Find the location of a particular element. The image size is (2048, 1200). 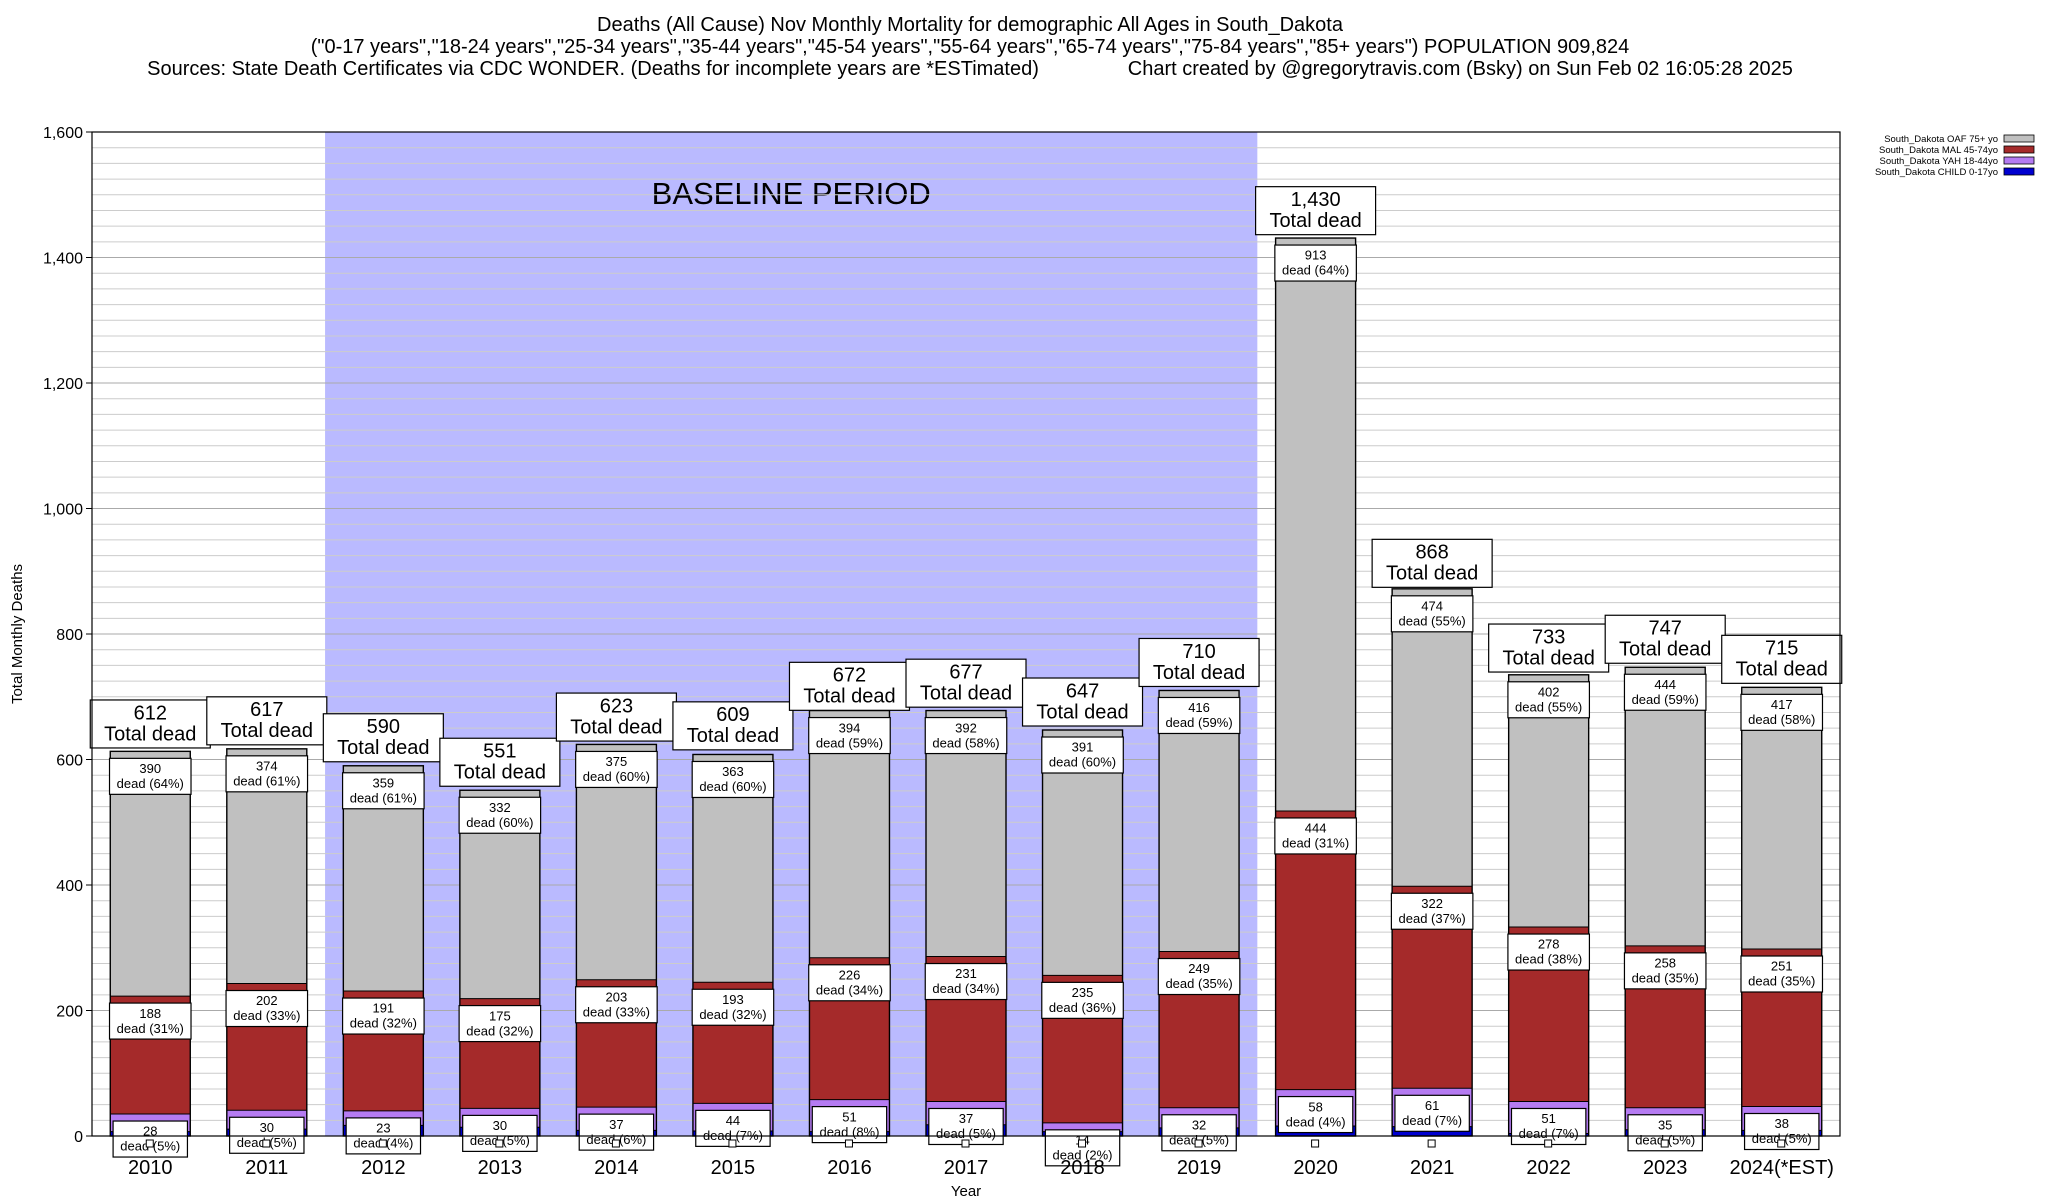

segment-label-text: 35 is located at coordinates (1665, 1124).